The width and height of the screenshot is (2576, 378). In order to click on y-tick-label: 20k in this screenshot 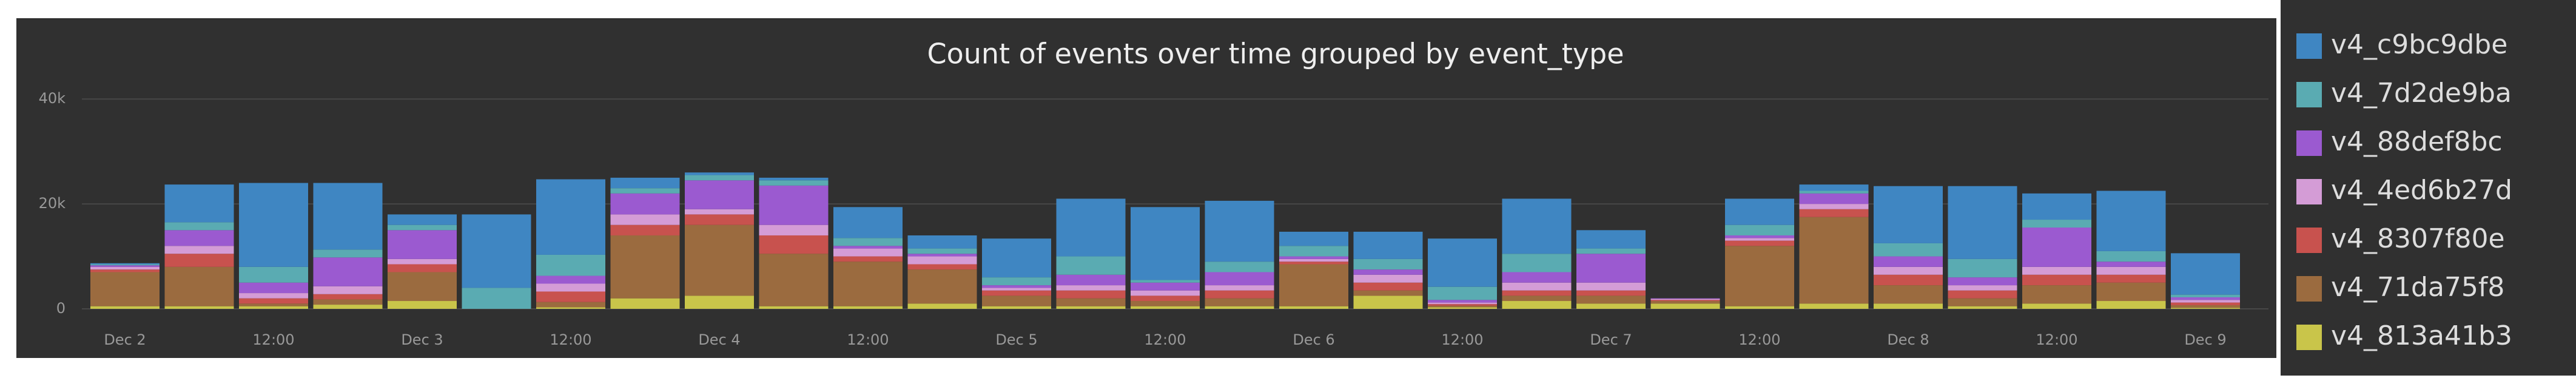, I will do `click(52, 204)`.